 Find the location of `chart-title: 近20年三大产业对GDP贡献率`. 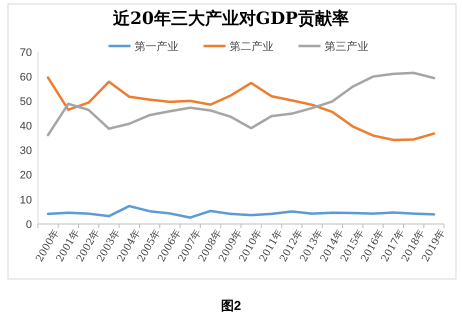

chart-title: 近20年三大产业对GDP贡献率 is located at coordinates (230, 19).